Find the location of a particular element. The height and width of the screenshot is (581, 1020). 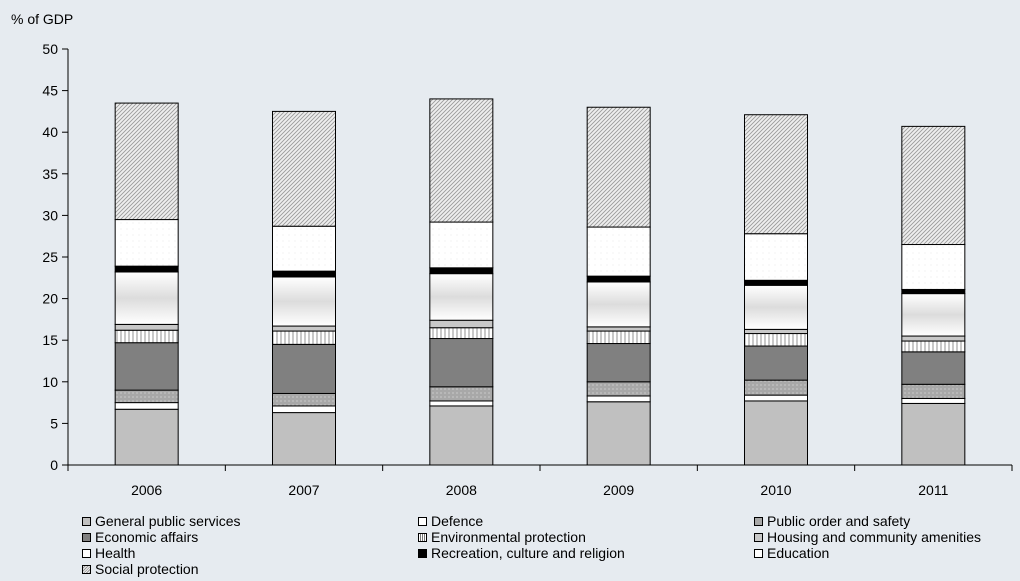

legend-label: Housing and community amenities is located at coordinates (874, 537).